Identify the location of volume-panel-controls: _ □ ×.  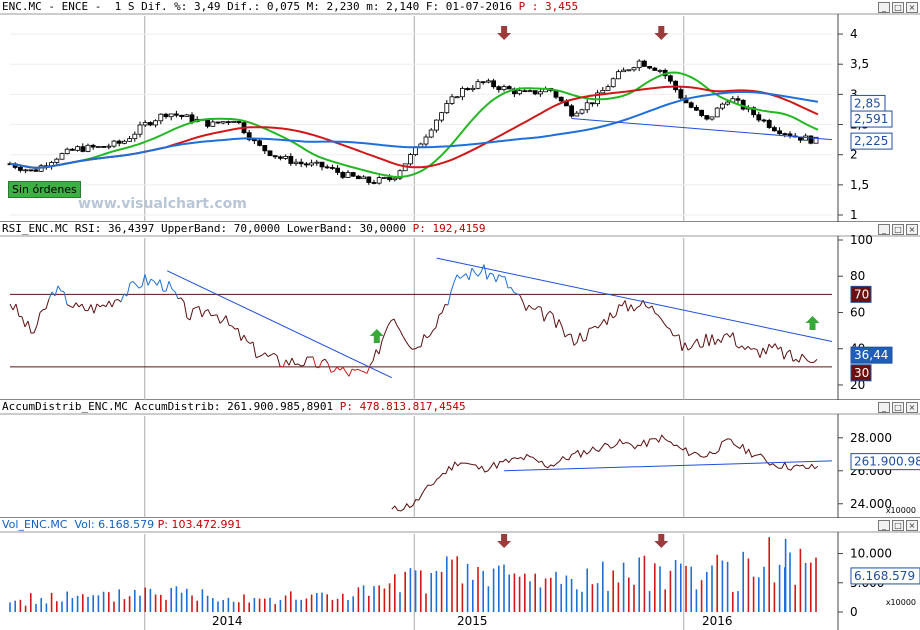
(898, 525).